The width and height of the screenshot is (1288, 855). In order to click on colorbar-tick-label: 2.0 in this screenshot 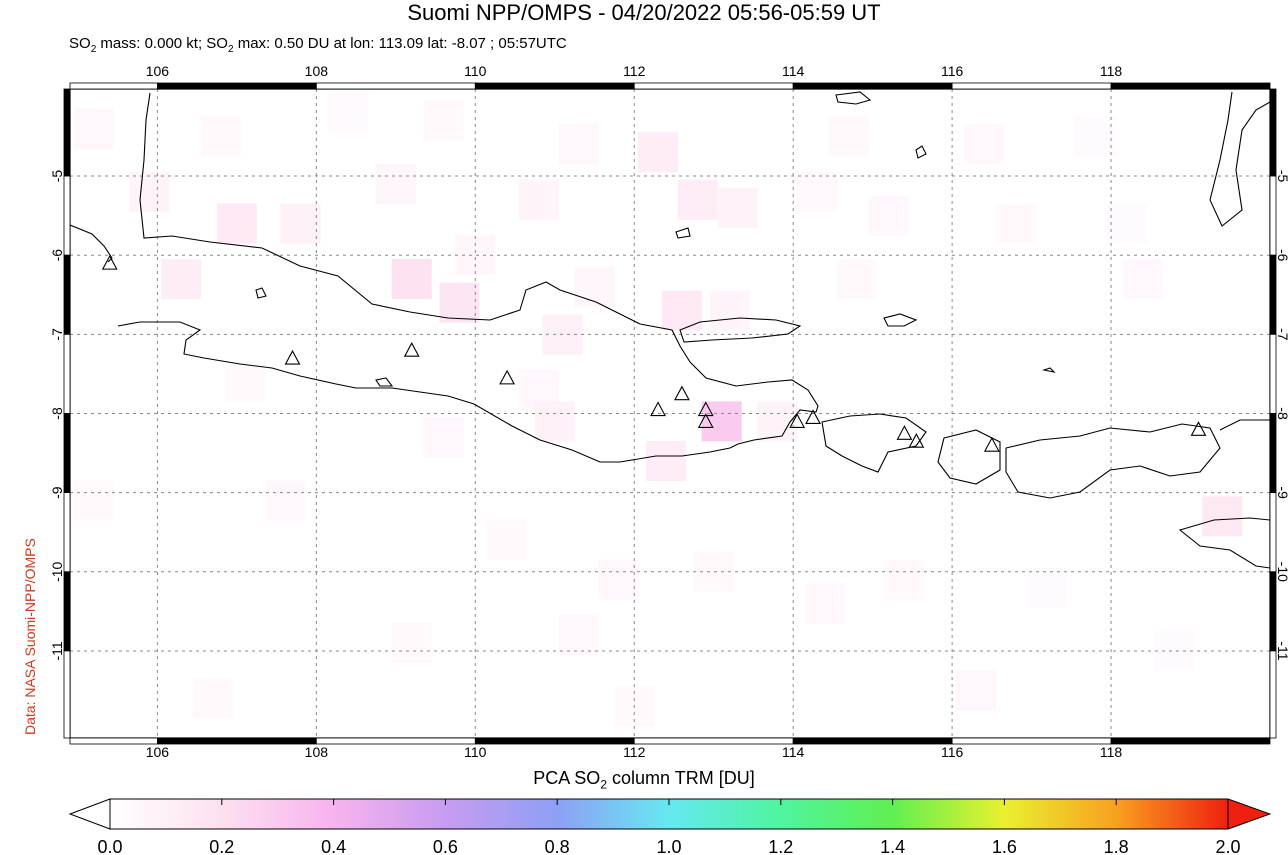, I will do `click(1227, 846)`.